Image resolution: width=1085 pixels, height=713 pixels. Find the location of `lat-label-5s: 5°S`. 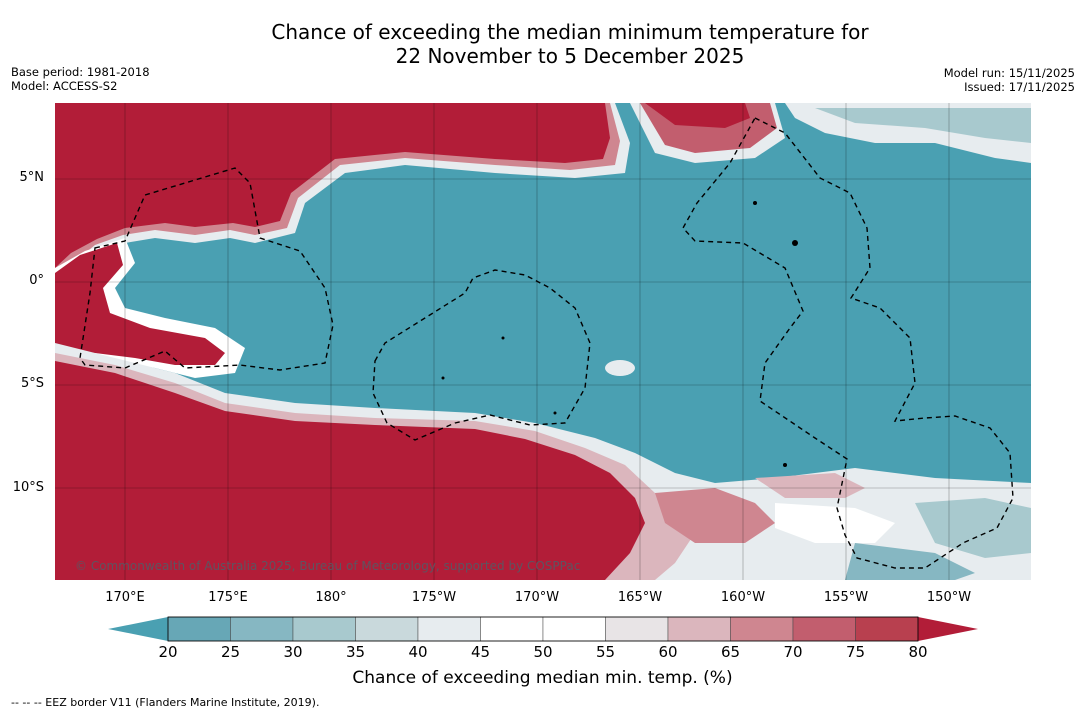

lat-label-5s: 5°S is located at coordinates (32, 383).